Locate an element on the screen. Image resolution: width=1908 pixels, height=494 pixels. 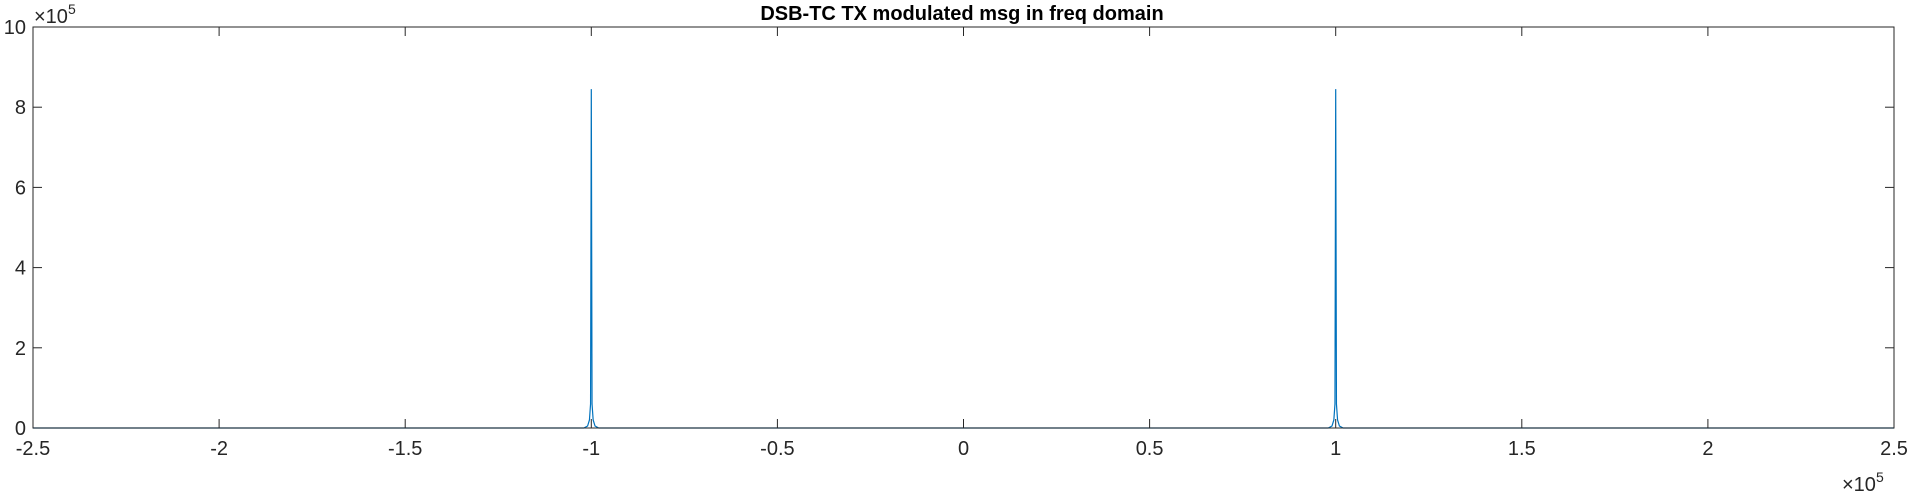
x-tick-label: -0.5 is located at coordinates (777, 449).